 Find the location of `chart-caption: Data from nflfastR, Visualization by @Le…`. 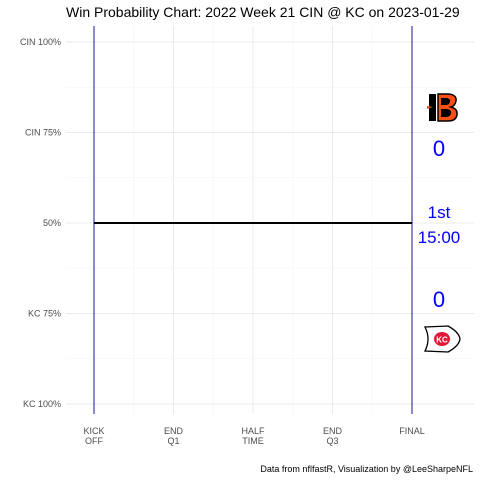

chart-caption: Data from nflfastR, Visualization by @Le… is located at coordinates (366, 469).